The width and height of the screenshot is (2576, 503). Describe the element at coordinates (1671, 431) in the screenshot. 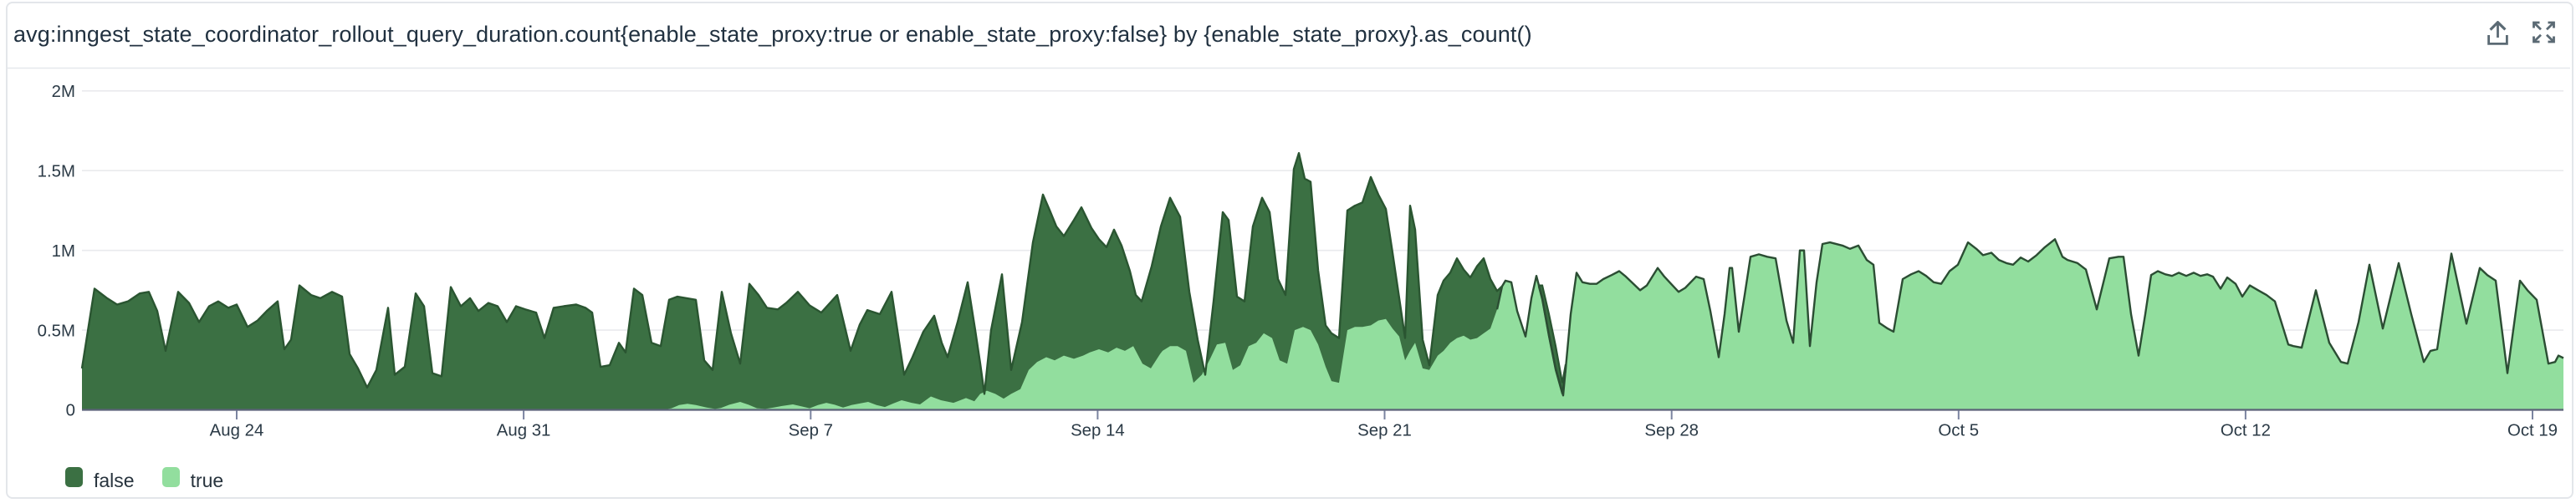

I see `svg-text: Sep 28` at that location.